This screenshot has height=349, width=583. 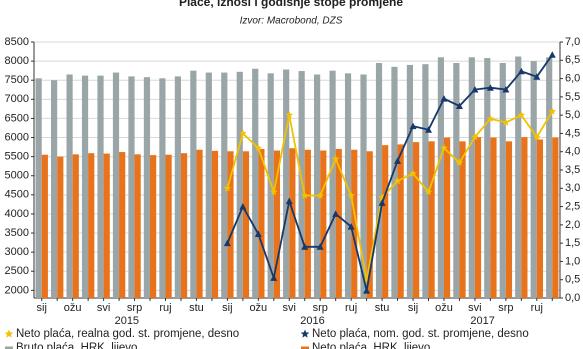 I want to click on y-tick-label: 8000, so click(x=17, y=61).